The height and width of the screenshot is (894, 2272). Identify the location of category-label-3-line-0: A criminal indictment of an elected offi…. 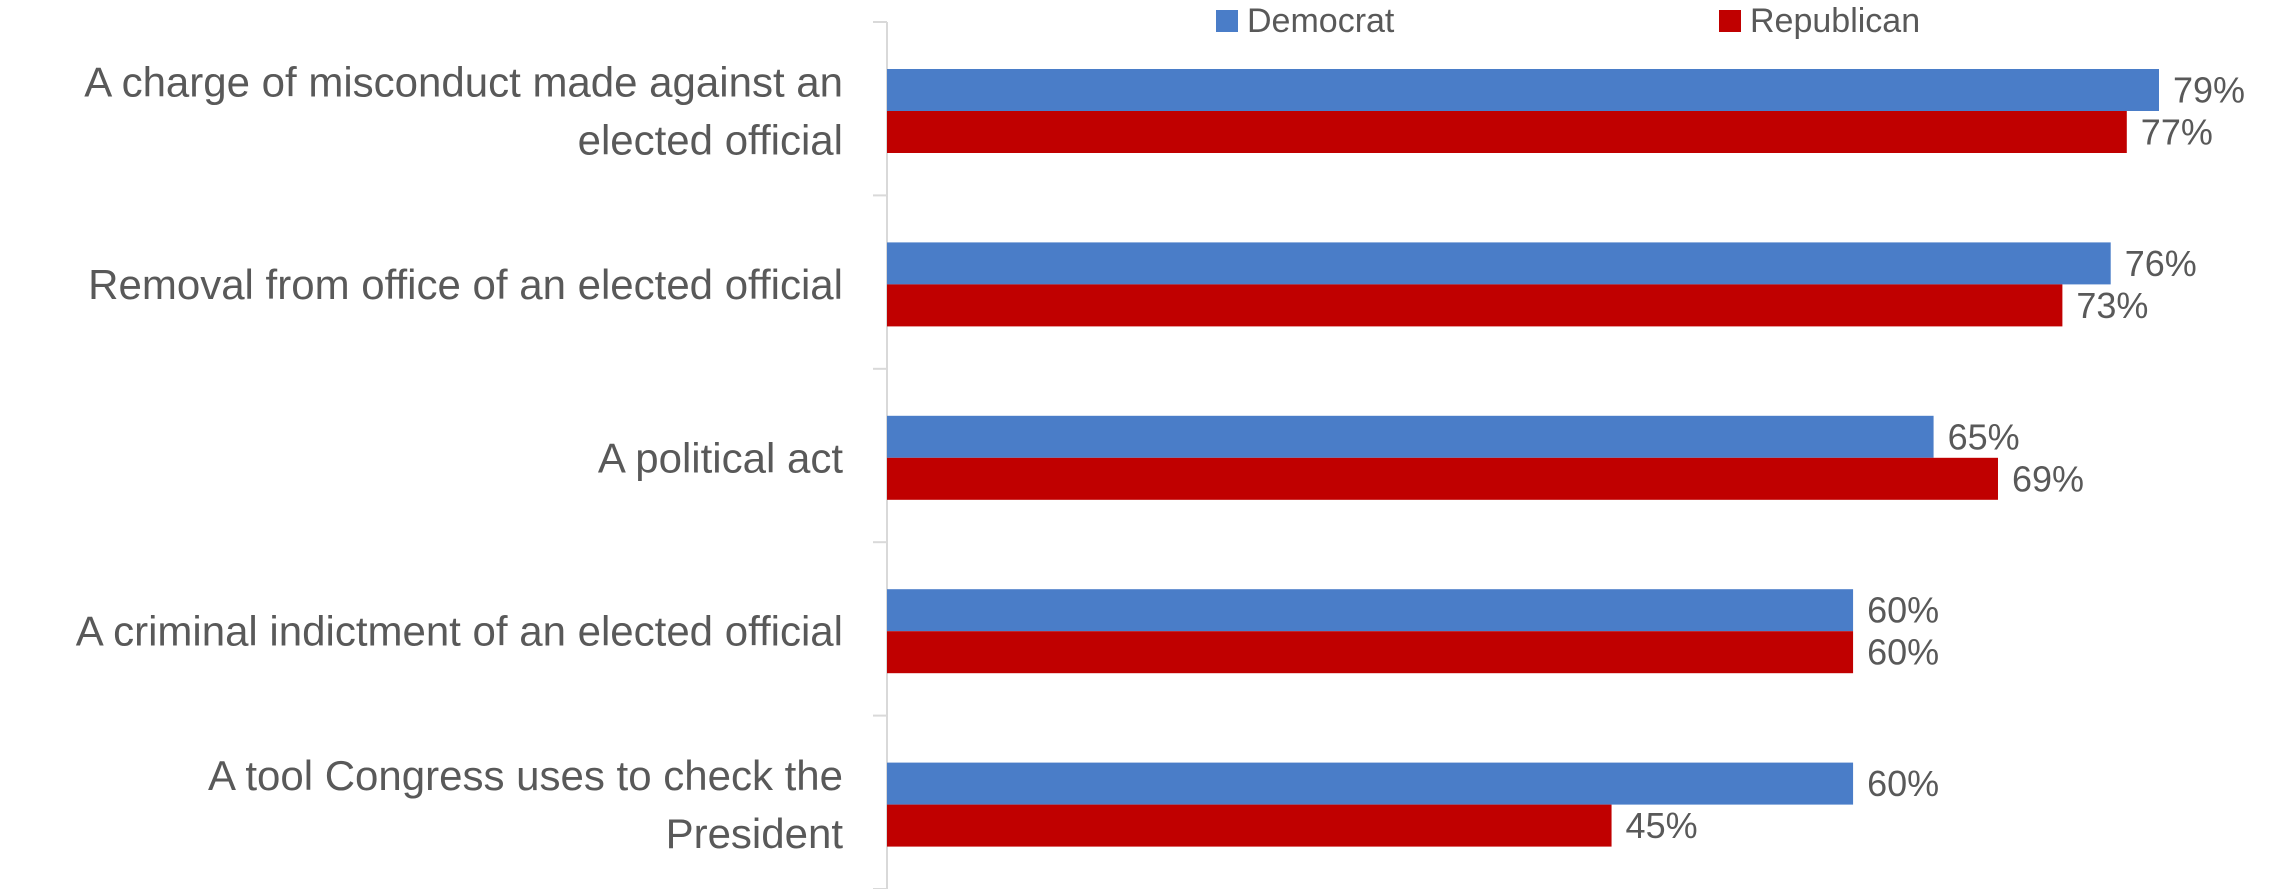
(459, 631).